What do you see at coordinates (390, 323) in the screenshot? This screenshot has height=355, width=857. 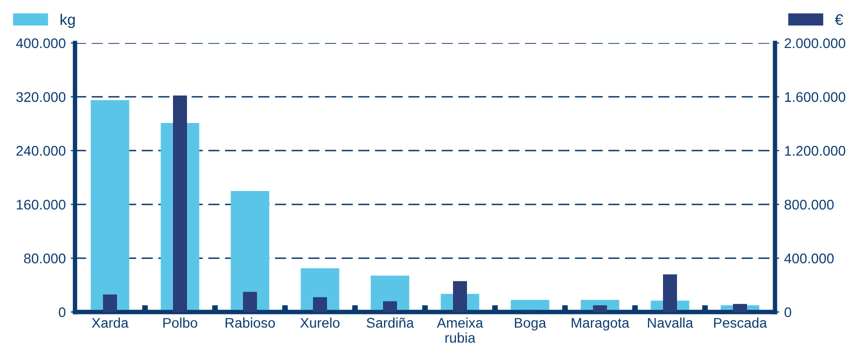 I see `x-tick-label: Sardiña` at bounding box center [390, 323].